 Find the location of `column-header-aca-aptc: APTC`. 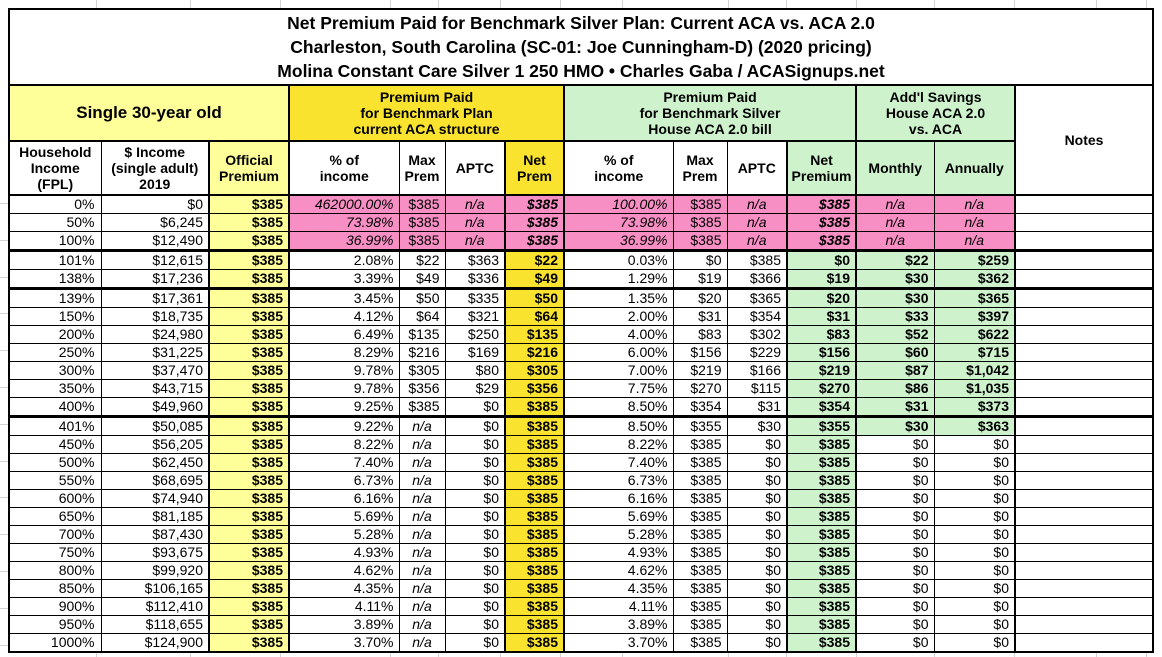

column-header-aca-aptc: APTC is located at coordinates (475, 168).